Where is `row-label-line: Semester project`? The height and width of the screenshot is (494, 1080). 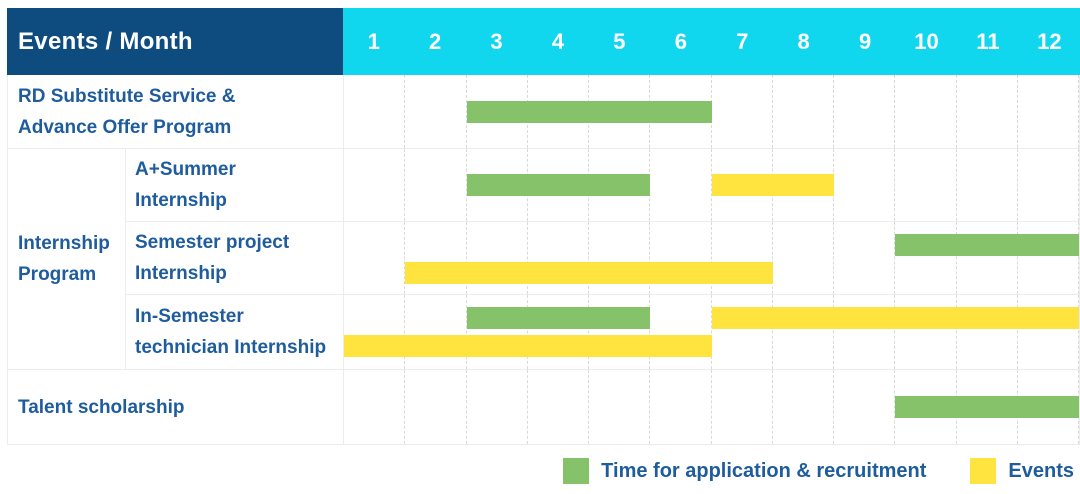
row-label-line: Semester project is located at coordinates (212, 242).